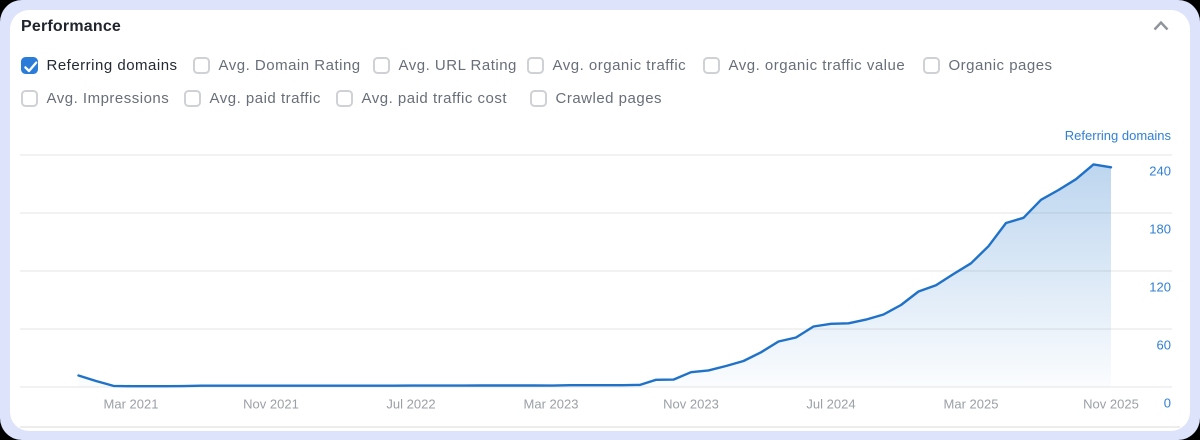 The height and width of the screenshot is (440, 1200). What do you see at coordinates (1118, 135) in the screenshot?
I see `svg-text: Referring domains` at bounding box center [1118, 135].